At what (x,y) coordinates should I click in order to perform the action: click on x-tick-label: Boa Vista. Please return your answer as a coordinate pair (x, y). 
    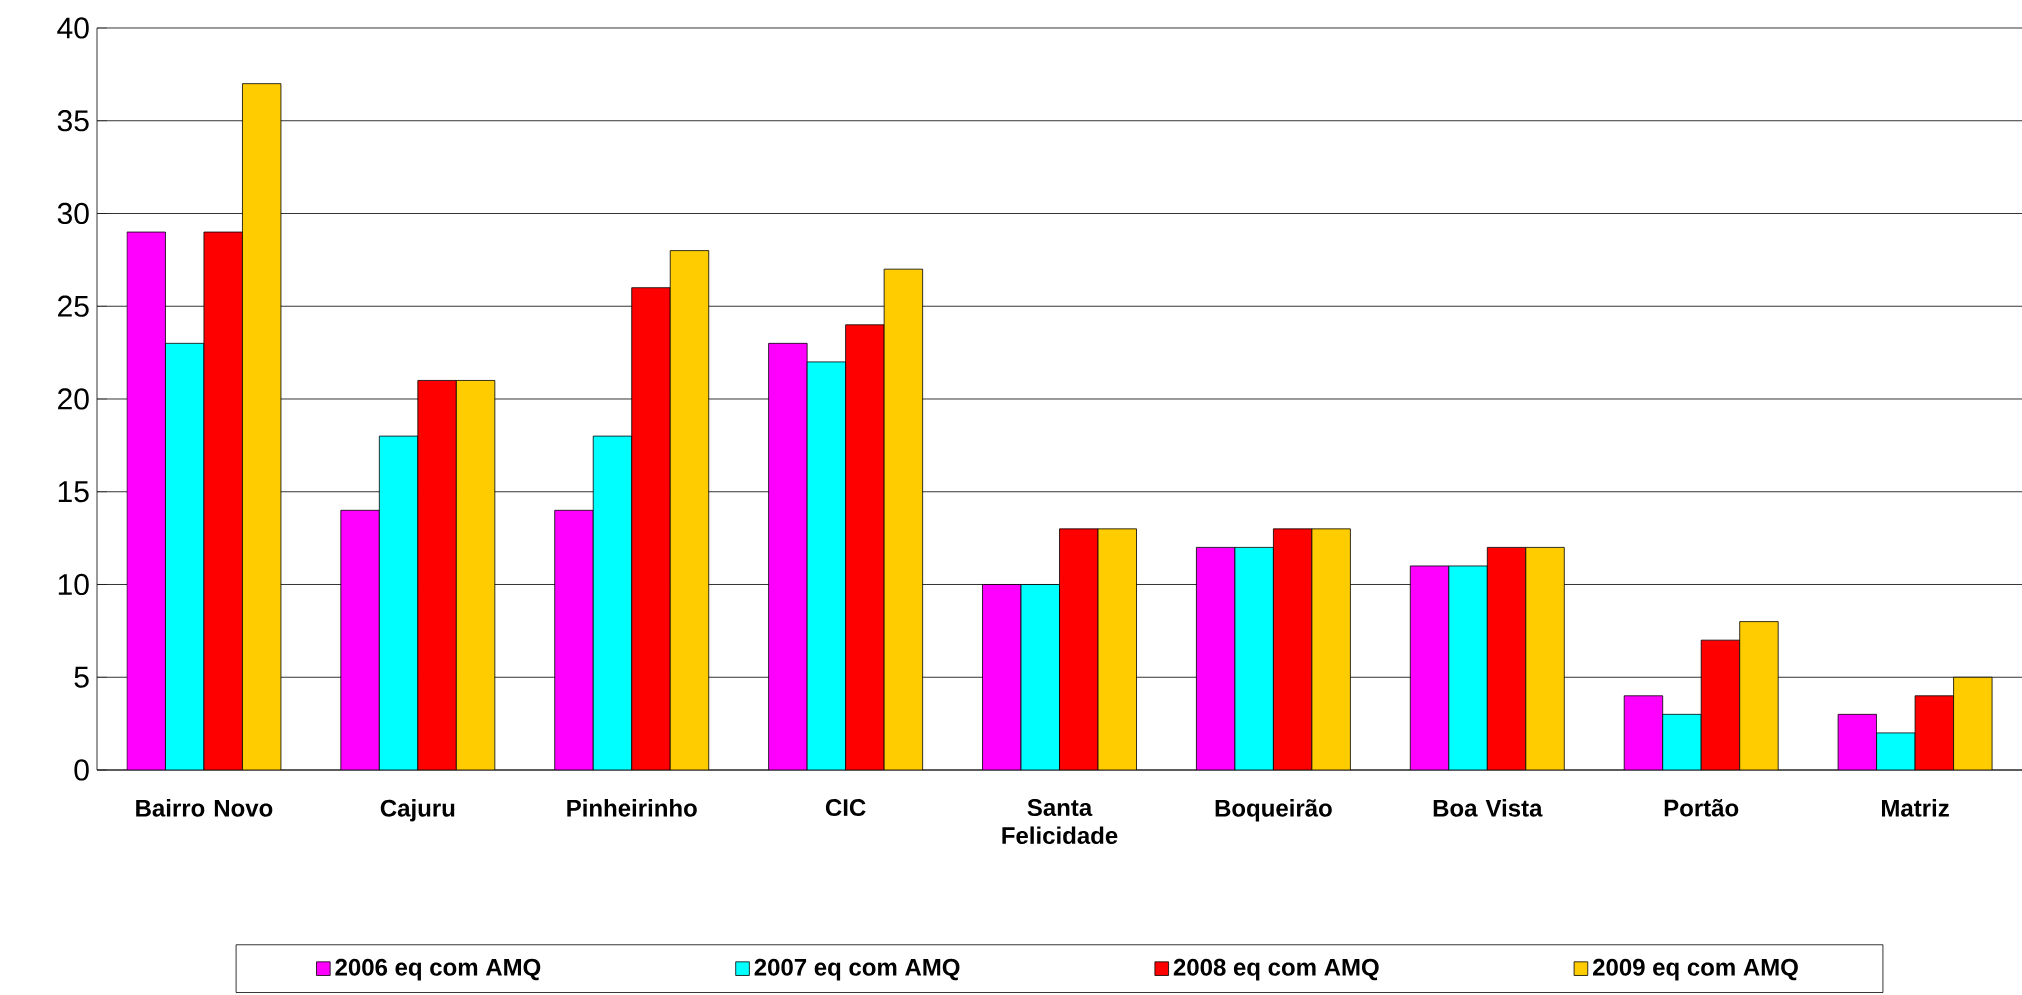
    Looking at the image, I should click on (1488, 808).